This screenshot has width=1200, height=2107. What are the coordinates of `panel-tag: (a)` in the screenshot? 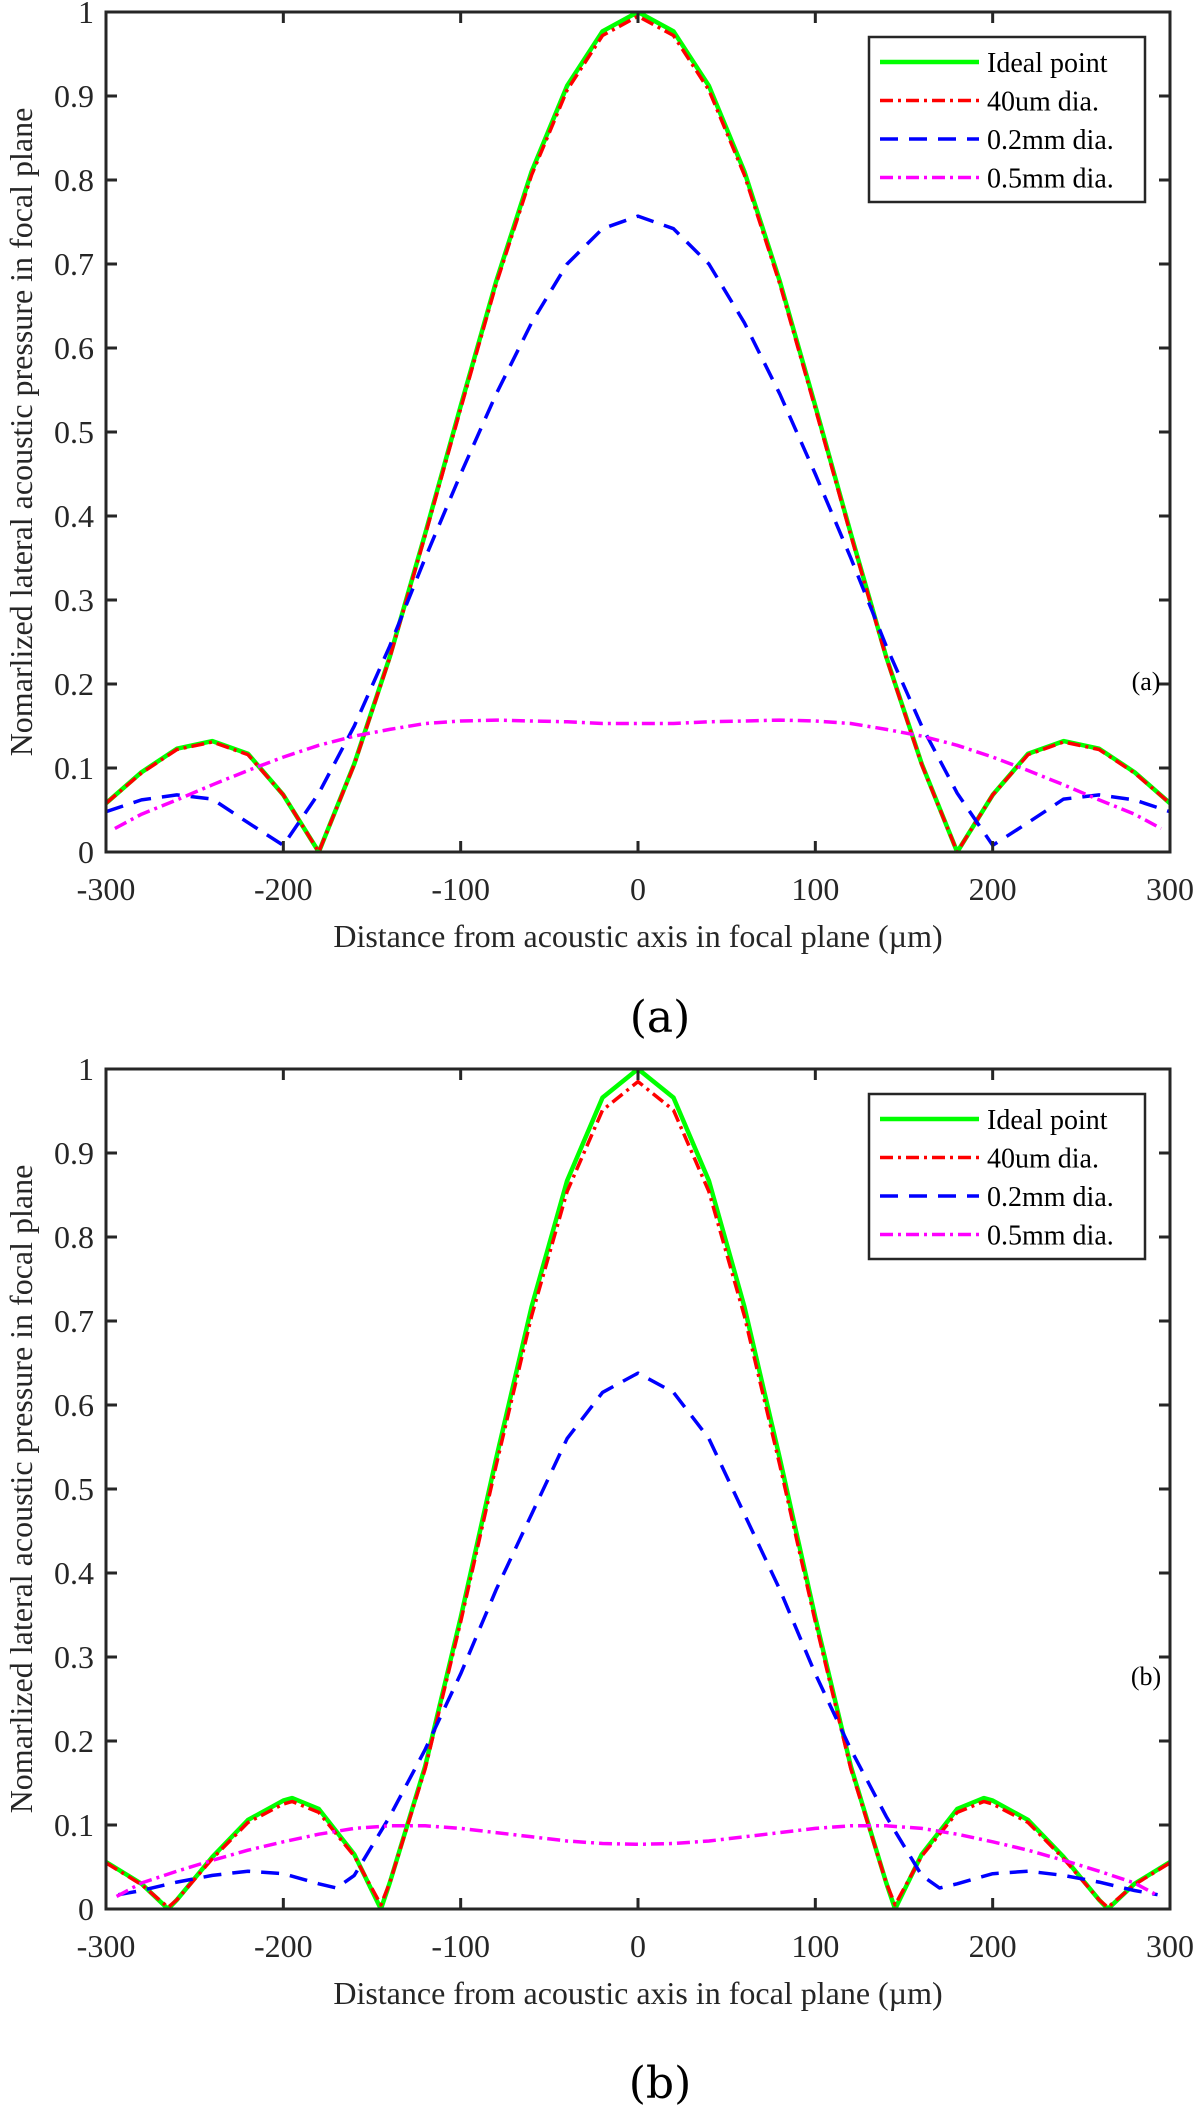 It's located at (1146, 681).